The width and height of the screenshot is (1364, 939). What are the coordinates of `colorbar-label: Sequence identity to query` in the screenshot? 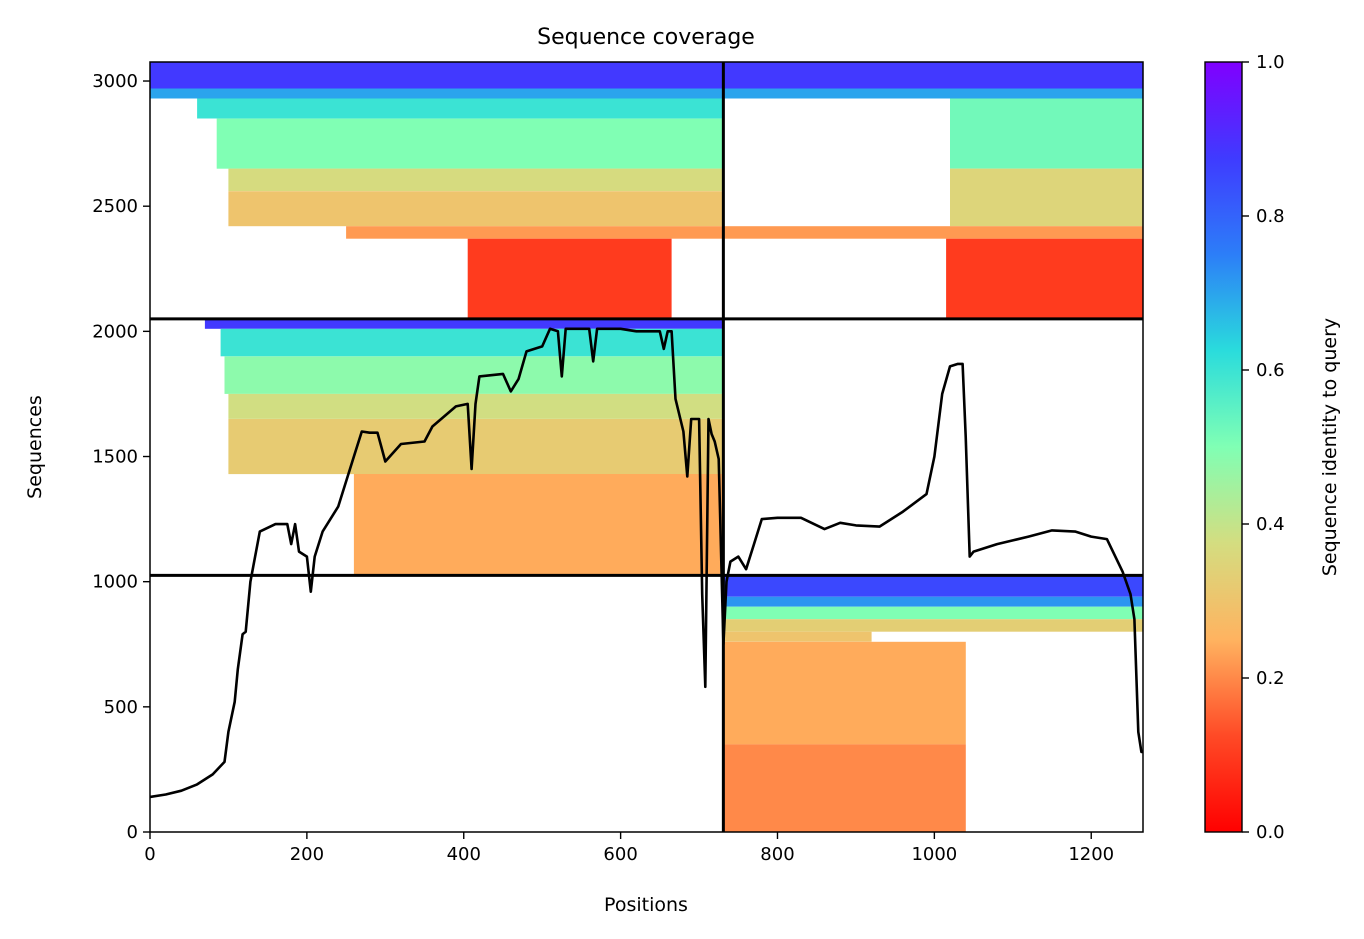 It's located at (1330, 447).